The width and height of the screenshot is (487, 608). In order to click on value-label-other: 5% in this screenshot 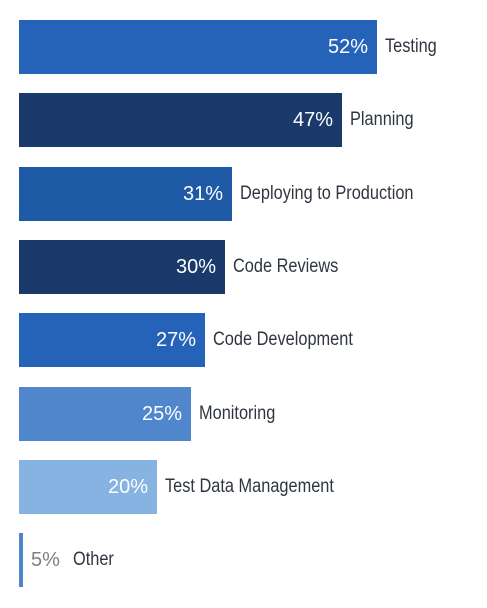, I will do `click(45, 560)`.